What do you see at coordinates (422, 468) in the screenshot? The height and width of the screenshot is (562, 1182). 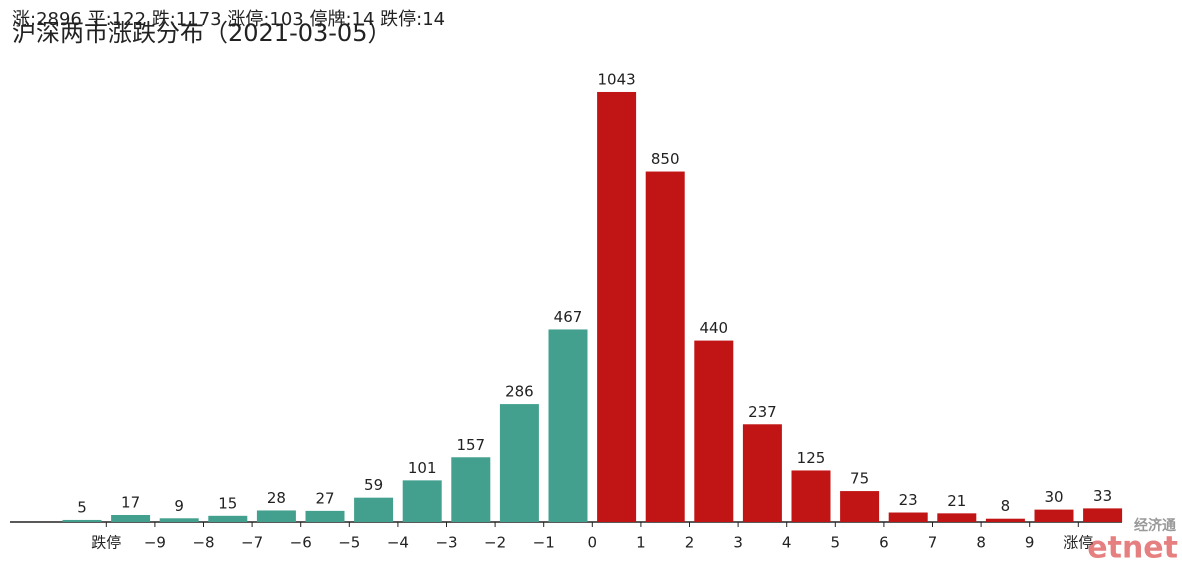 I see `data-label: 101` at bounding box center [422, 468].